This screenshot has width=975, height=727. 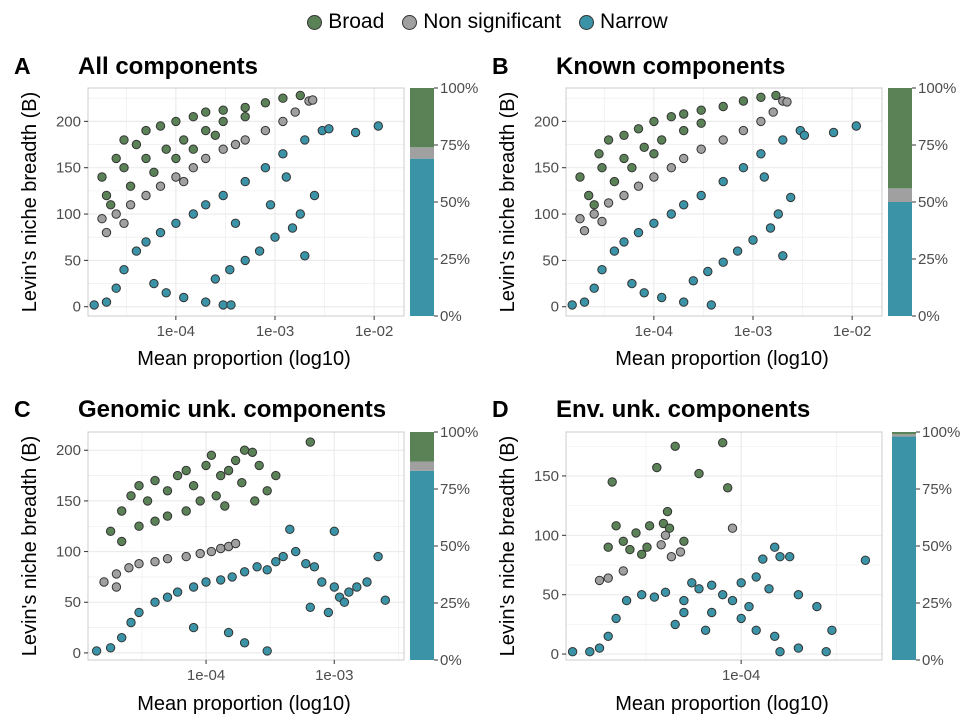 What do you see at coordinates (555, 307) in the screenshot?
I see `y-tick-label: 0` at bounding box center [555, 307].